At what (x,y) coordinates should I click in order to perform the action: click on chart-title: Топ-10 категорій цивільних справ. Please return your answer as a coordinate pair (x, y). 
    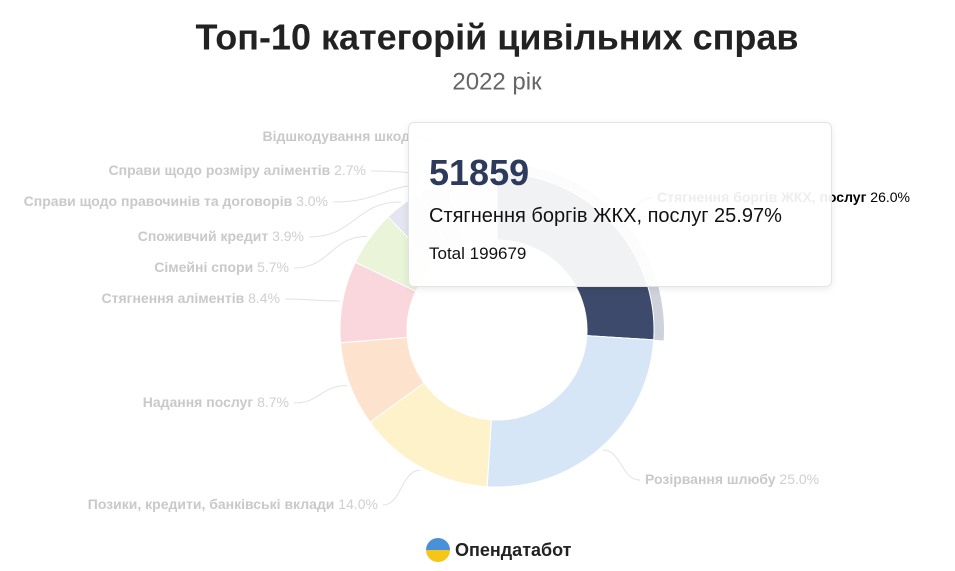
    Looking at the image, I should click on (496, 37).